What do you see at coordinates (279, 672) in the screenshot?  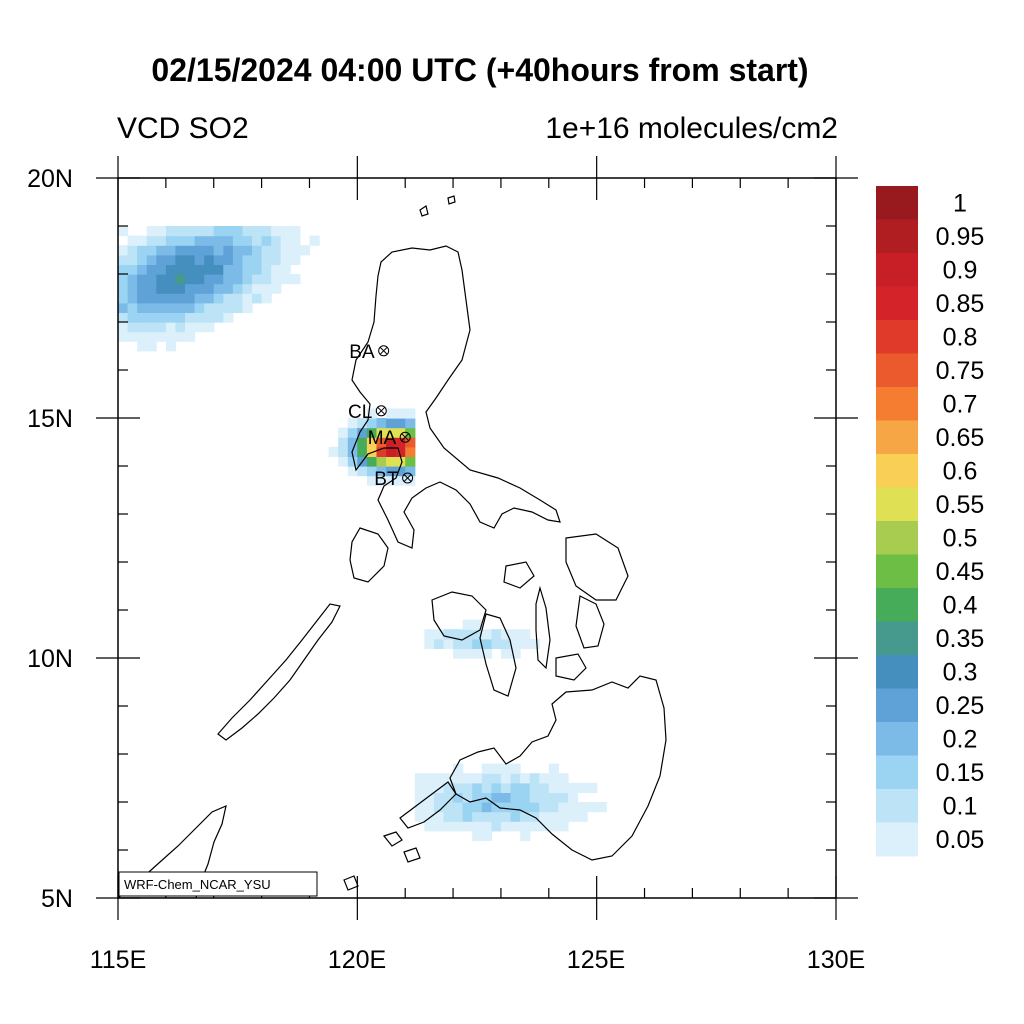 I see `palawan-coast` at bounding box center [279, 672].